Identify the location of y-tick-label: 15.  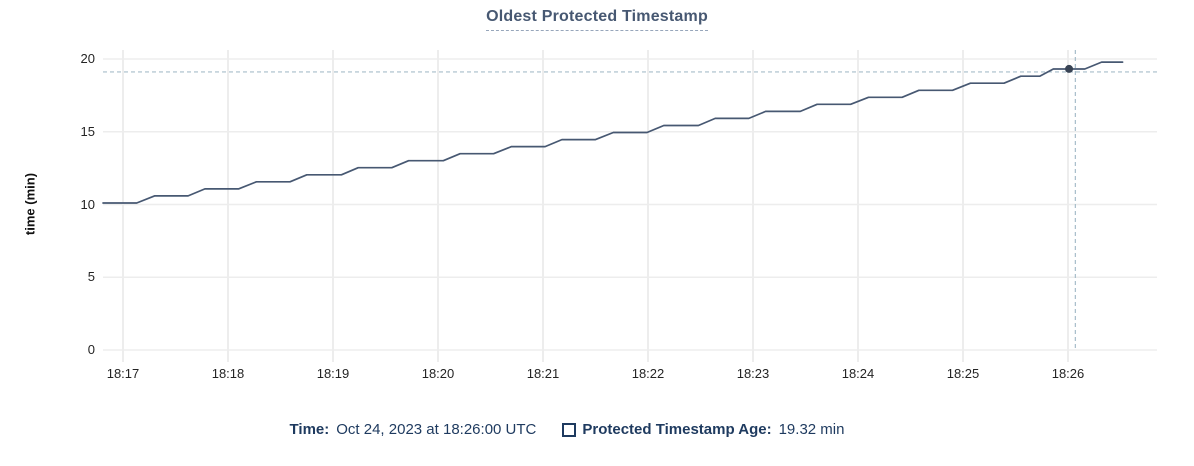
(87, 131).